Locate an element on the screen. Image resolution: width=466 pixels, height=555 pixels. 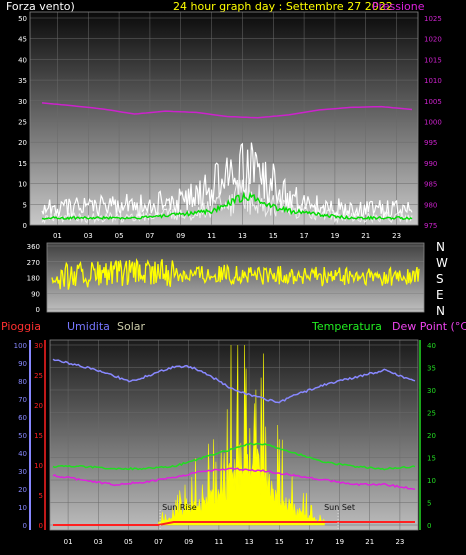
temperature-y-tick-label: 25 is located at coordinates (431, 414).